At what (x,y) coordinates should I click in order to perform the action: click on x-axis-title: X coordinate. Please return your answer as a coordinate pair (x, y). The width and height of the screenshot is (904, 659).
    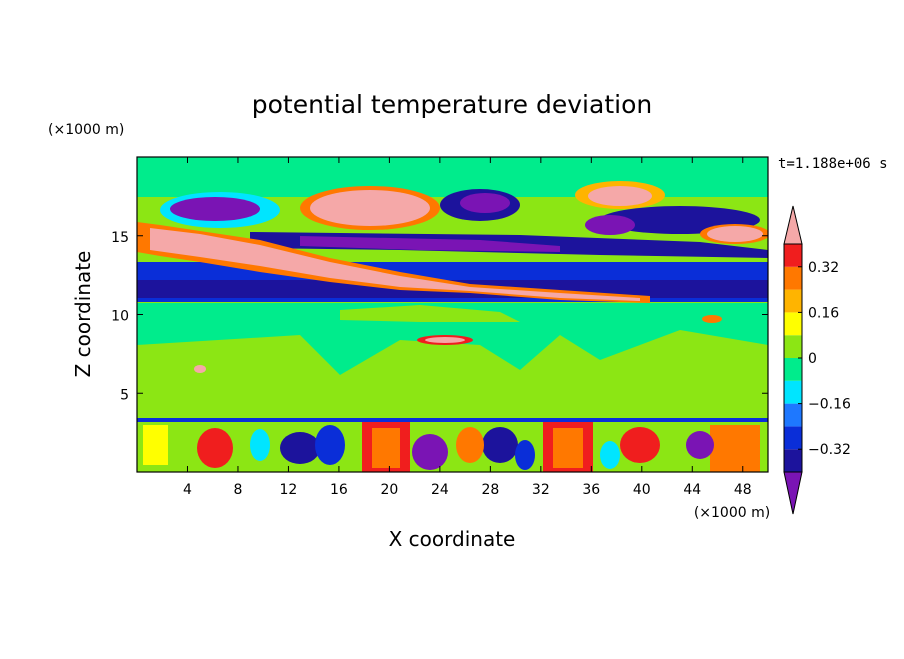
    Looking at the image, I should click on (452, 539).